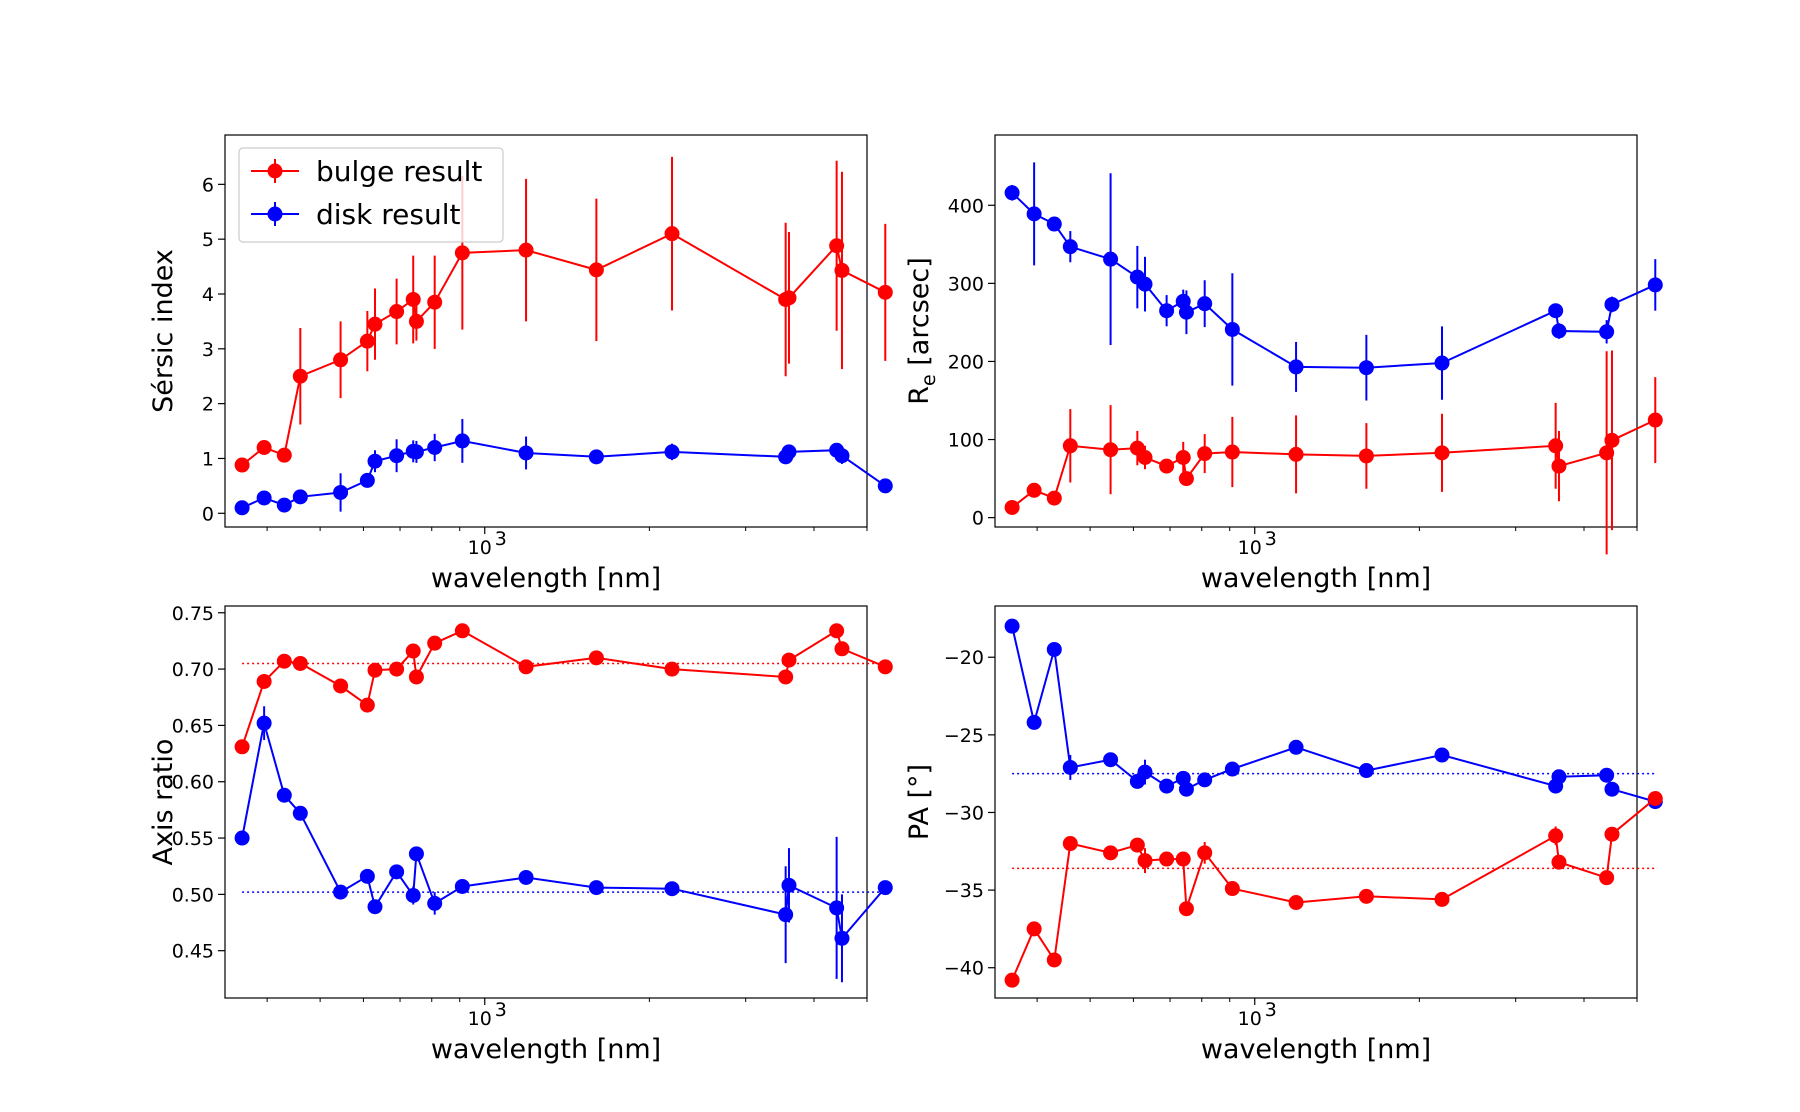  Describe the element at coordinates (978, 519) in the screenshot. I see `y-tick-label: 0` at that location.